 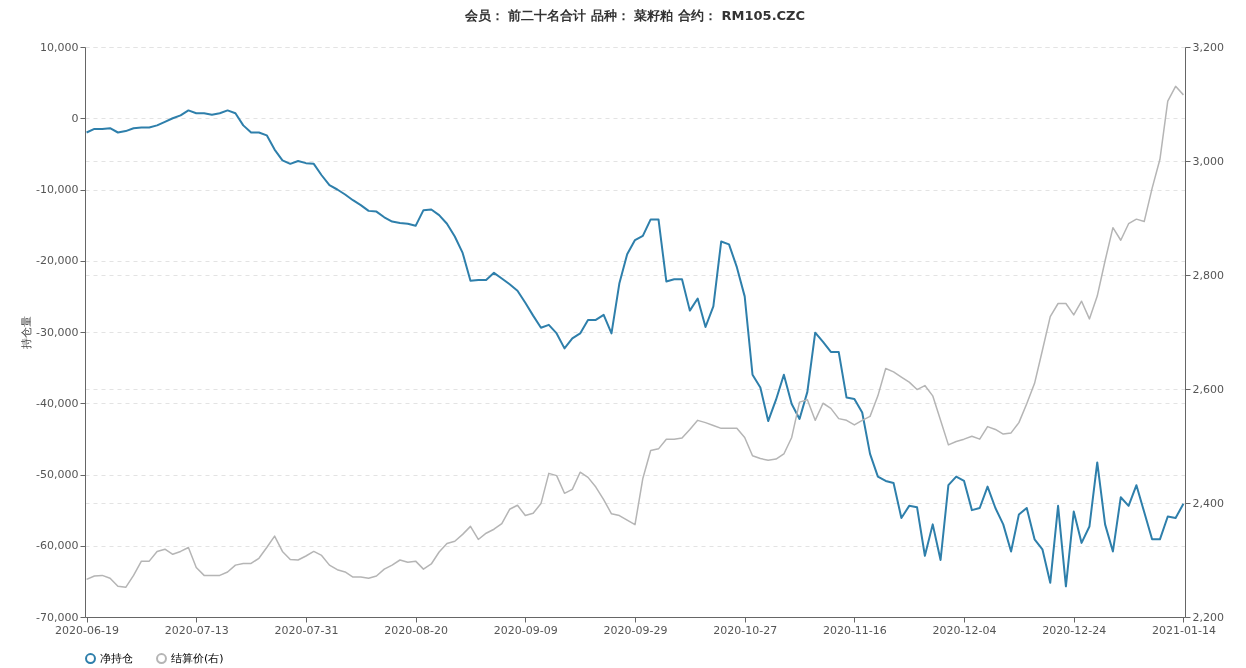 What do you see at coordinates (57, 261) in the screenshot?
I see `y-tick-label: -20,000` at bounding box center [57, 261].